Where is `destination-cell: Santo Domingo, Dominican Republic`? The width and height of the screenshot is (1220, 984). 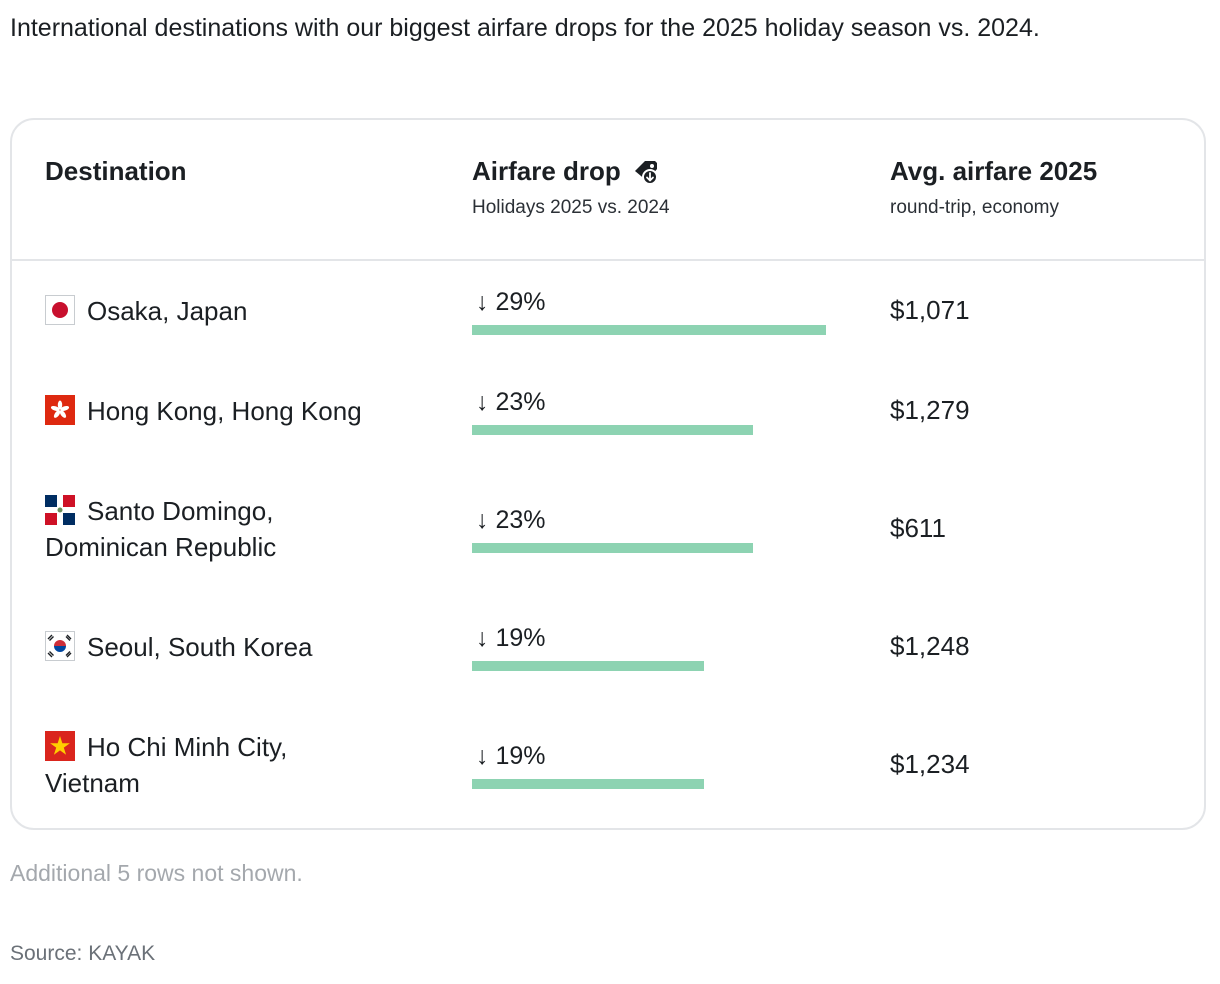
destination-cell: Santo Domingo, Dominican Republic is located at coordinates (225, 529).